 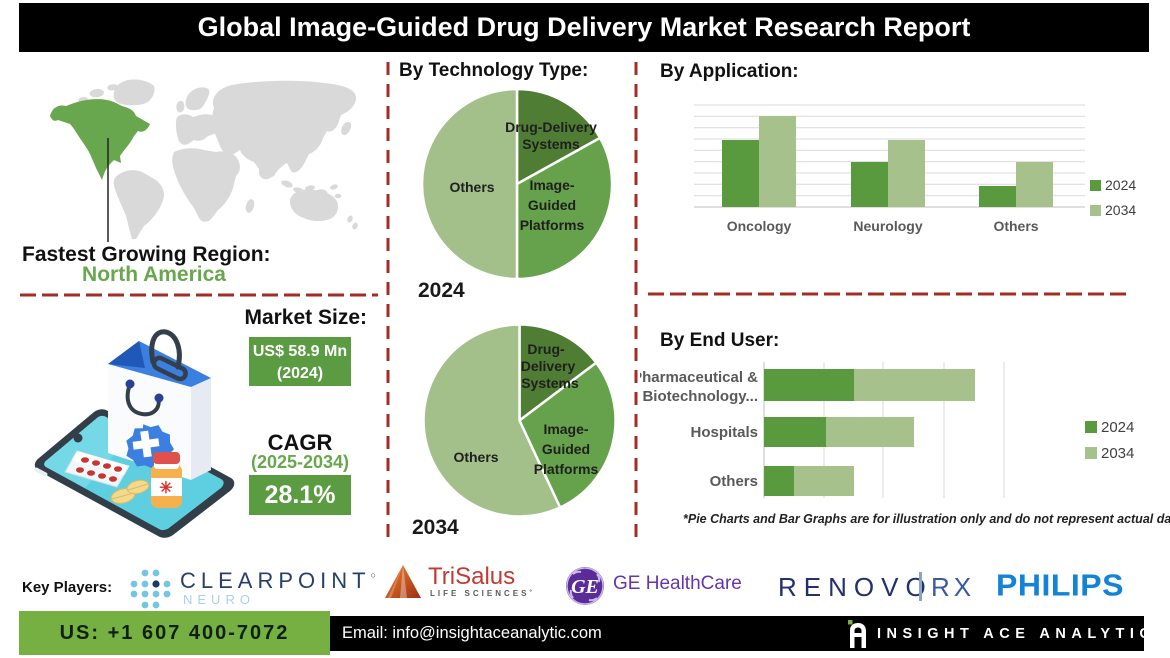 What do you see at coordinates (546, 349) in the screenshot?
I see `svg-text: Drug-` at bounding box center [546, 349].